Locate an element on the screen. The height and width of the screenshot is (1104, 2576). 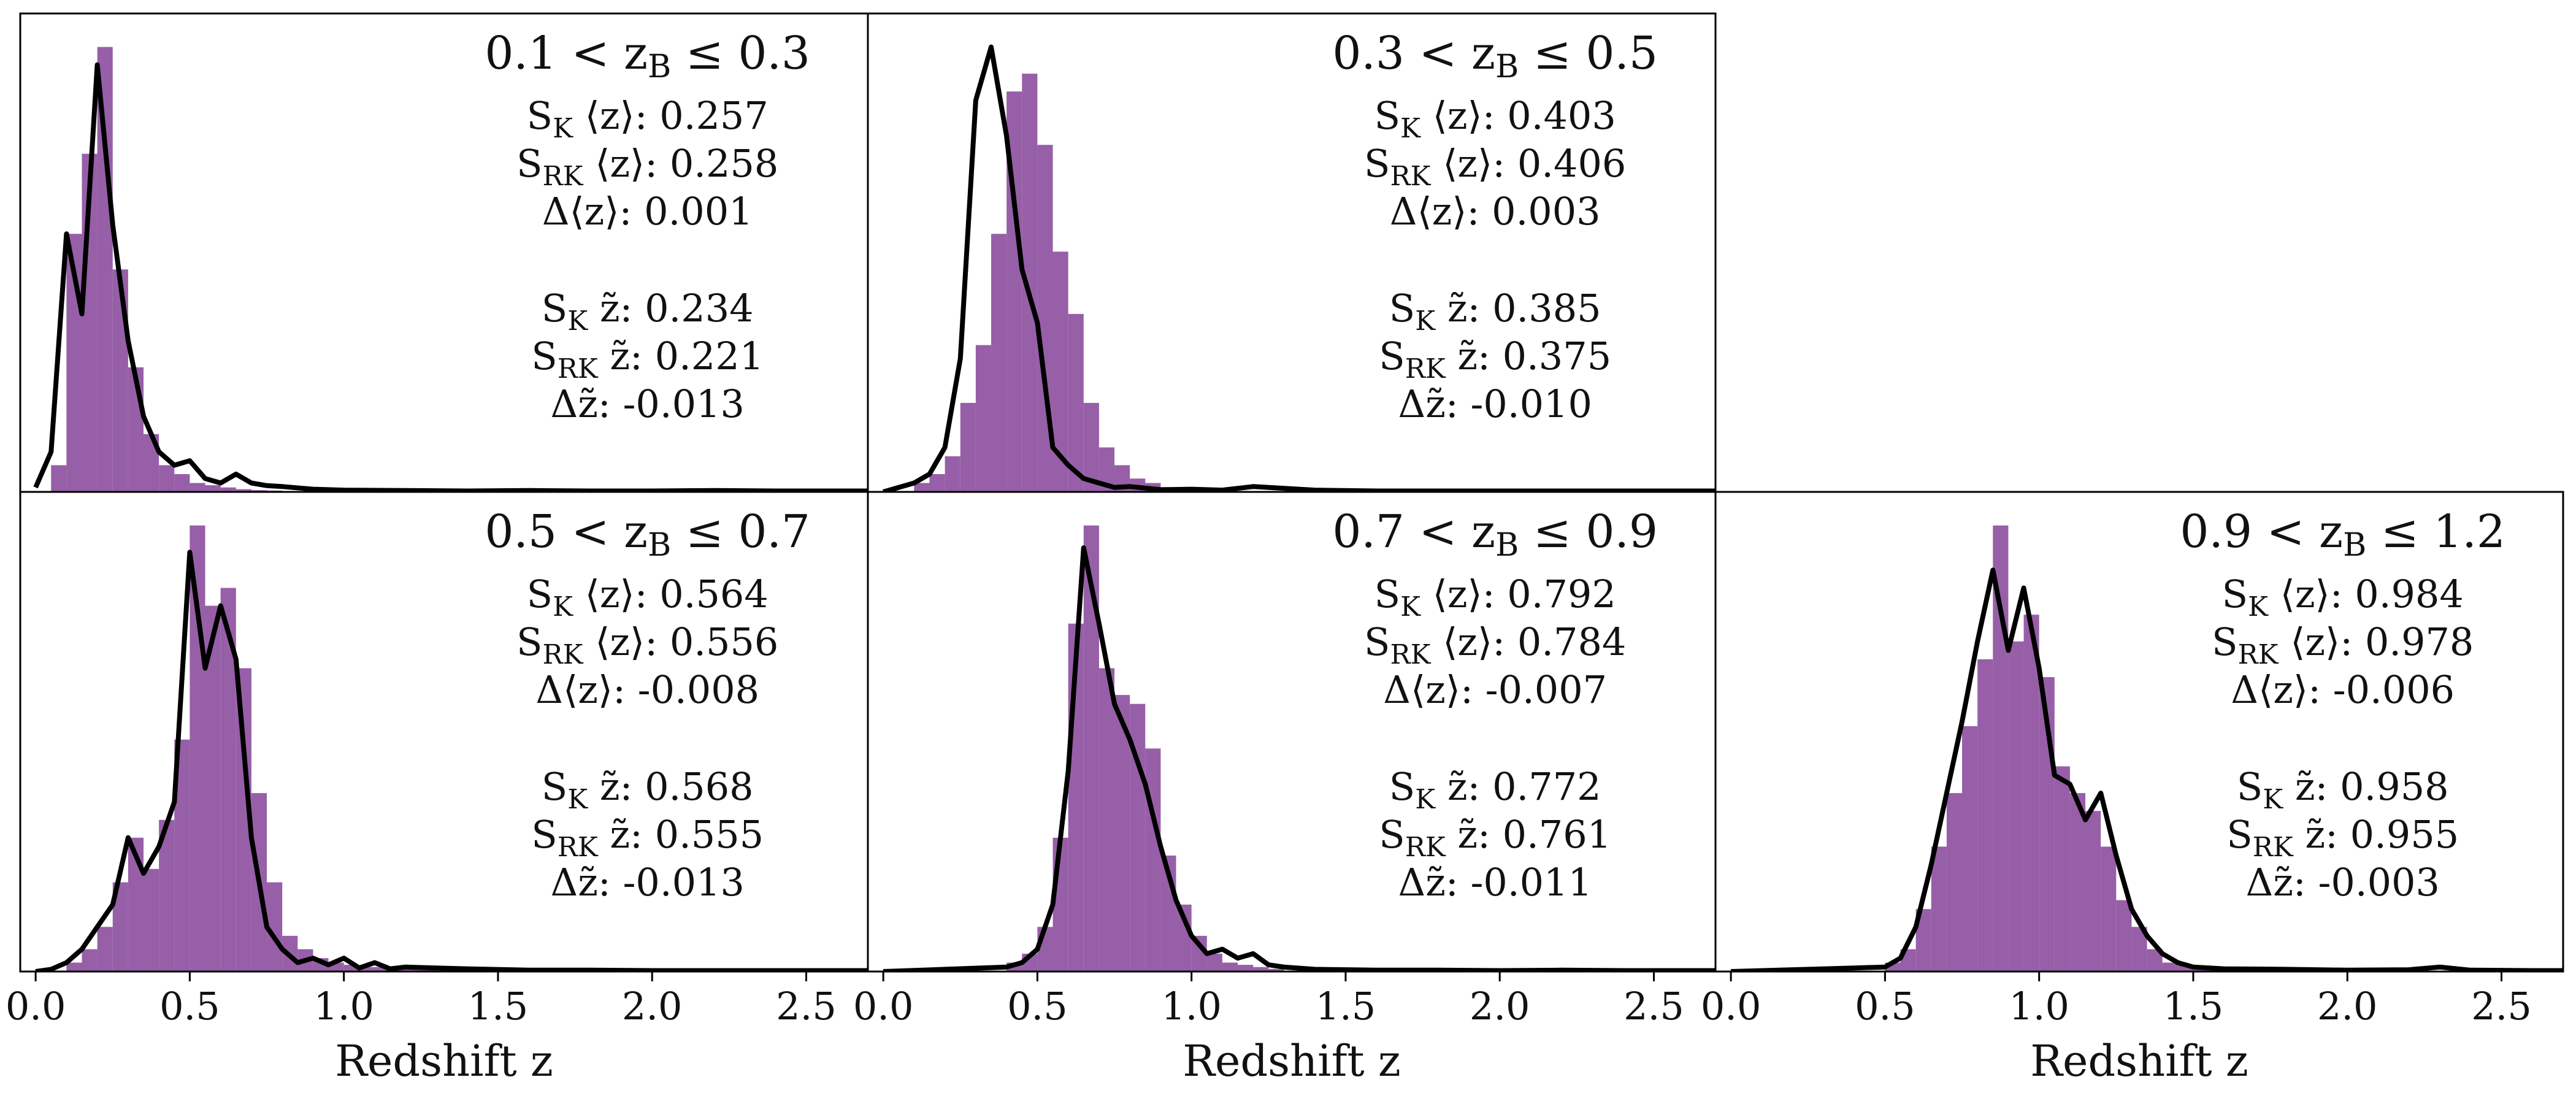
stat-line-value: Δz̃: -0.013 is located at coordinates (647, 403).